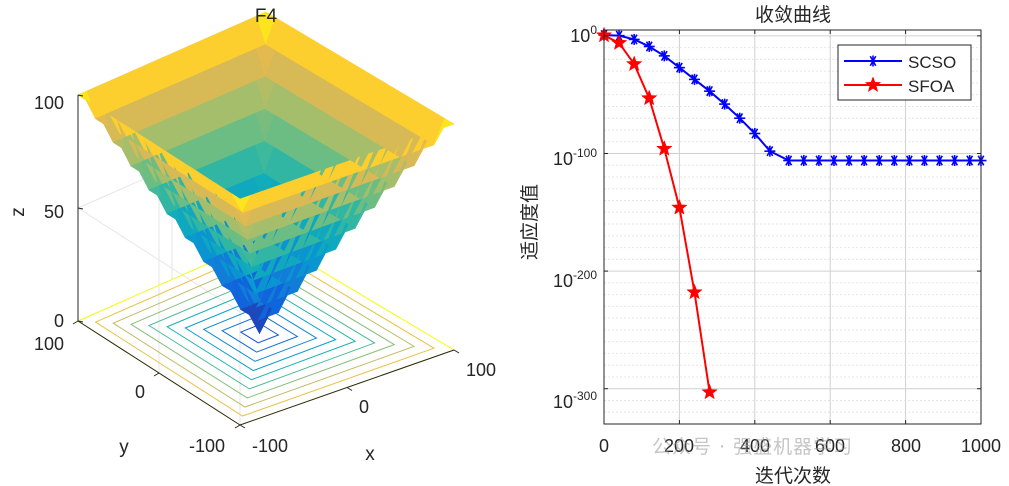  Describe the element at coordinates (270, 446) in the screenshot. I see `surface-x-tick-neg100: -100` at that location.